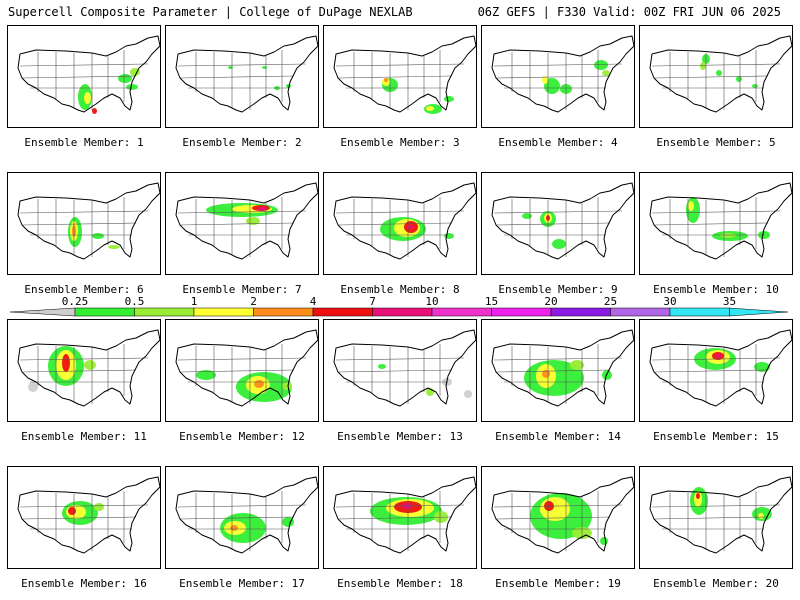 This screenshot has width=800, height=600. Describe the element at coordinates (84, 289) in the screenshot. I see `ensemble-member-label: Ensemble Member: 6` at that location.